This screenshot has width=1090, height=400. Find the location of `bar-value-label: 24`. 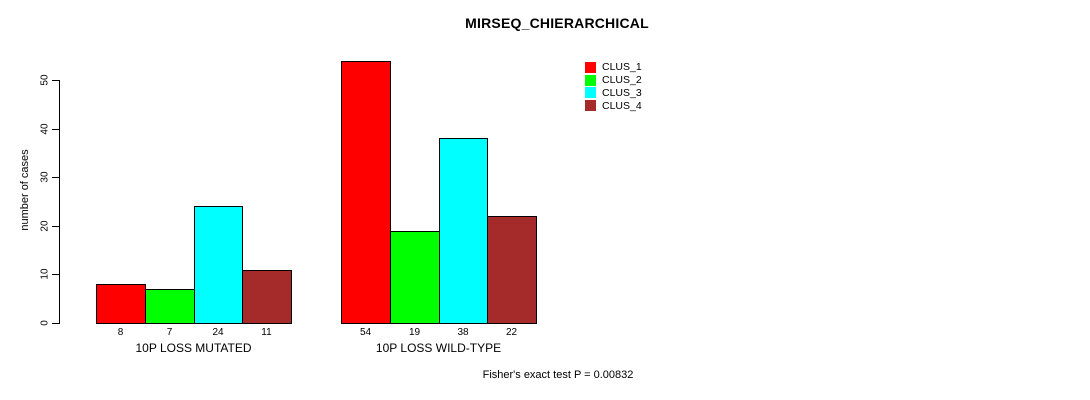

bar-value-label: 24 is located at coordinates (218, 332).